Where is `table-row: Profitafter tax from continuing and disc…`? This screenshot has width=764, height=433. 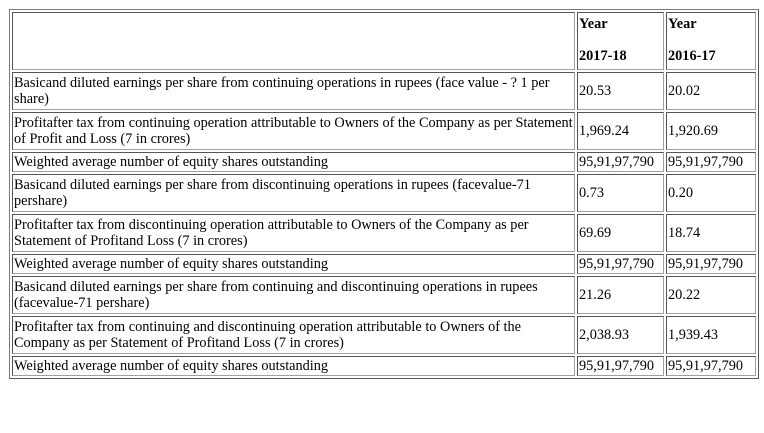
table-row: Profitafter tax from continuing and disc… is located at coordinates (384, 335).